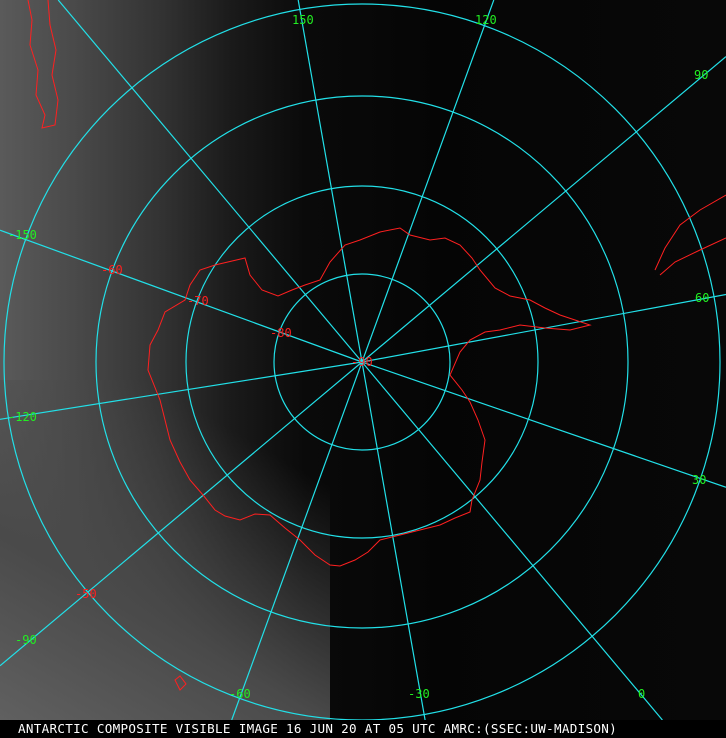 This screenshot has height=738, width=726. Describe the element at coordinates (86, 594) in the screenshot. I see `lat-label-minus50: -50` at that location.